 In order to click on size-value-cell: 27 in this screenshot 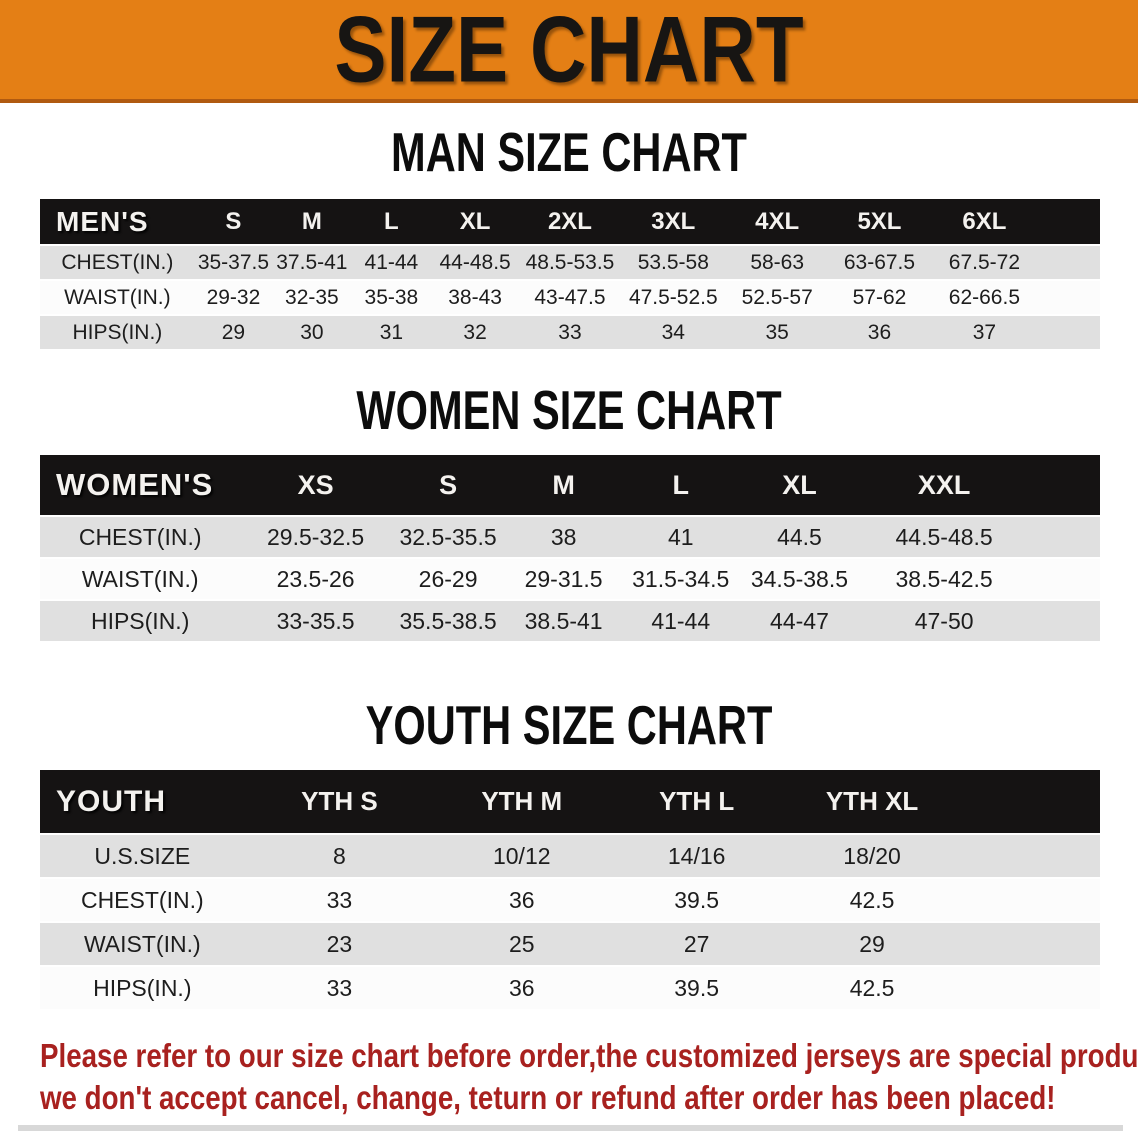, I will do `click(696, 943)`.